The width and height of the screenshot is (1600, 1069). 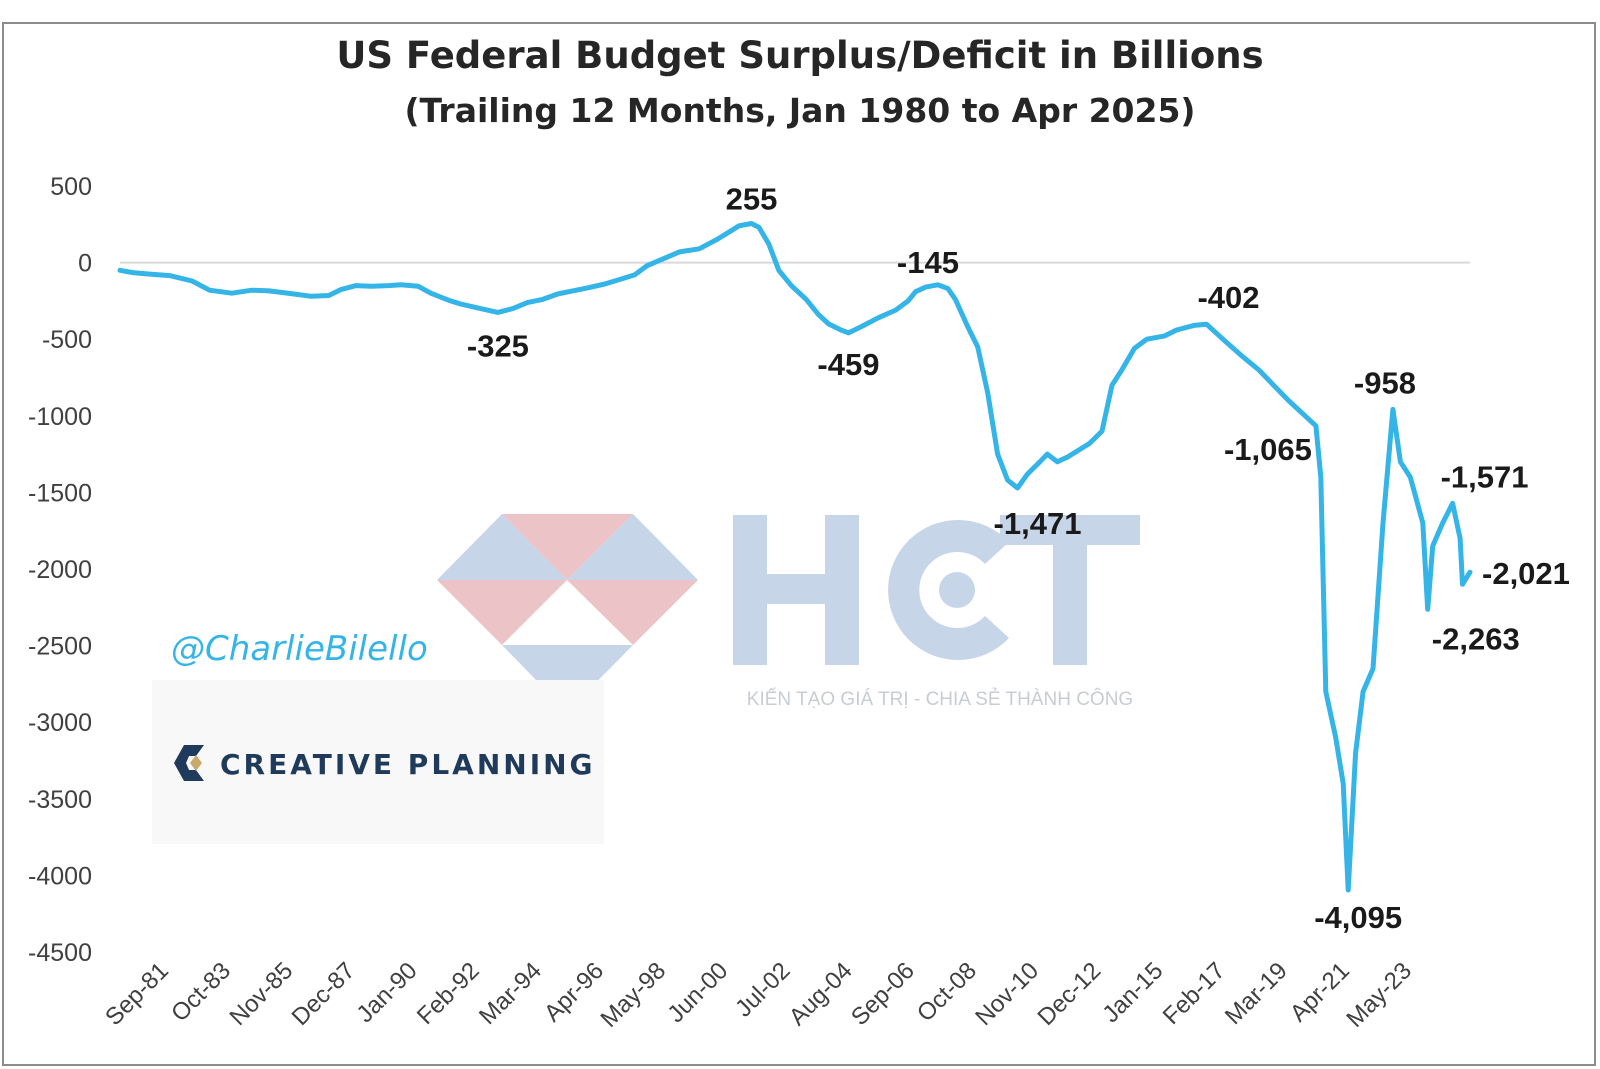 I want to click on y-tick-label: -2500, so click(x=60, y=647).